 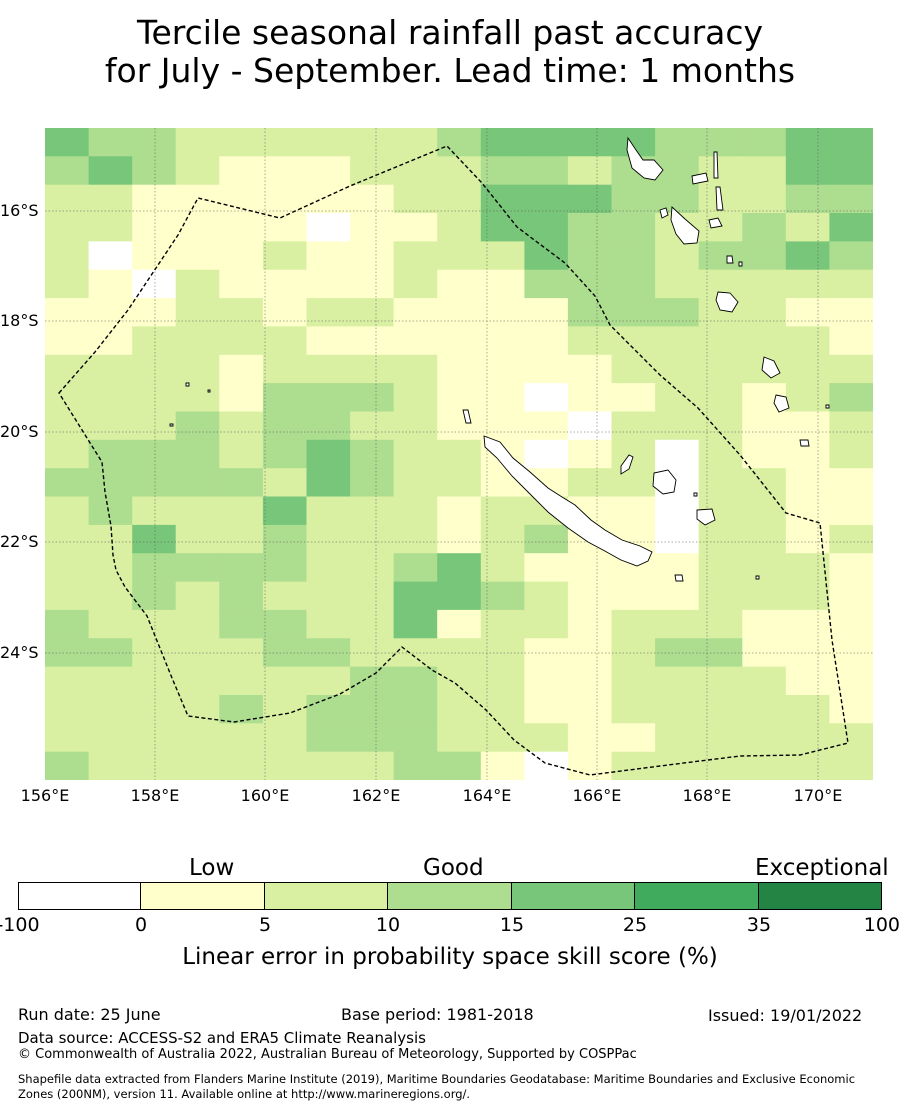 What do you see at coordinates (685, 225) in the screenshot?
I see `malekula-island` at bounding box center [685, 225].